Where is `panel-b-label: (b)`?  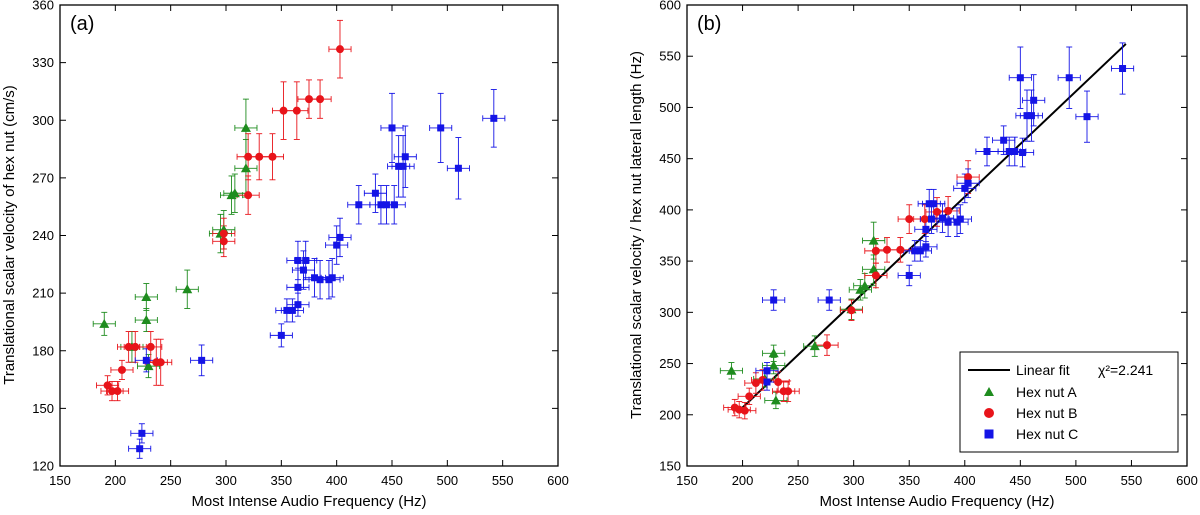 panel-b-label: (b) is located at coordinates (709, 24).